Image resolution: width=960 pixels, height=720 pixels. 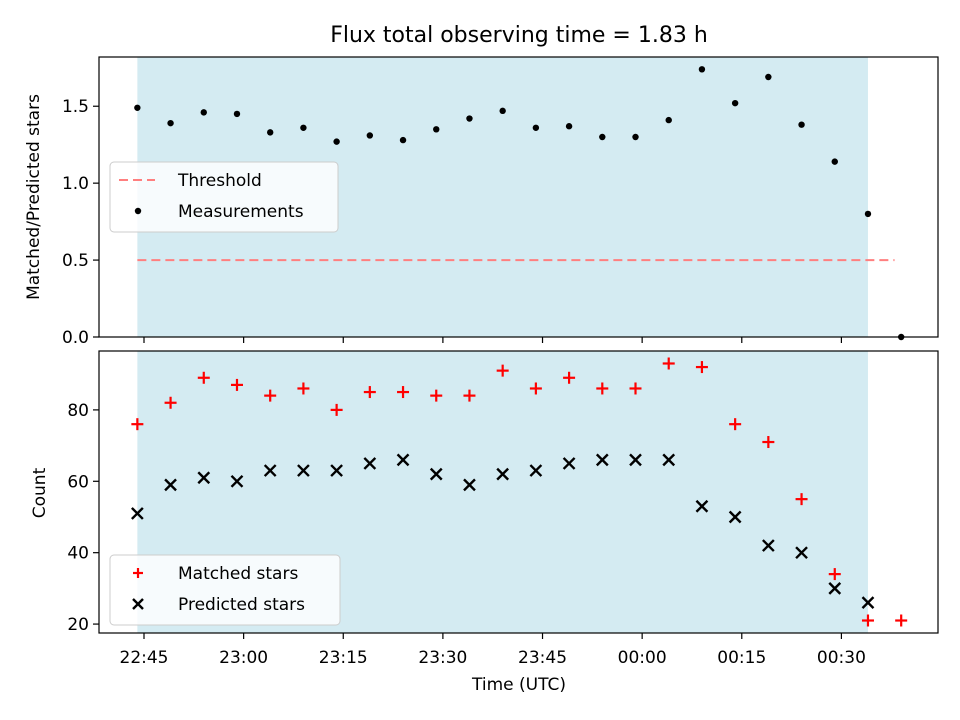 I want to click on bottom-y-tick-label: 80, so click(x=78, y=411).